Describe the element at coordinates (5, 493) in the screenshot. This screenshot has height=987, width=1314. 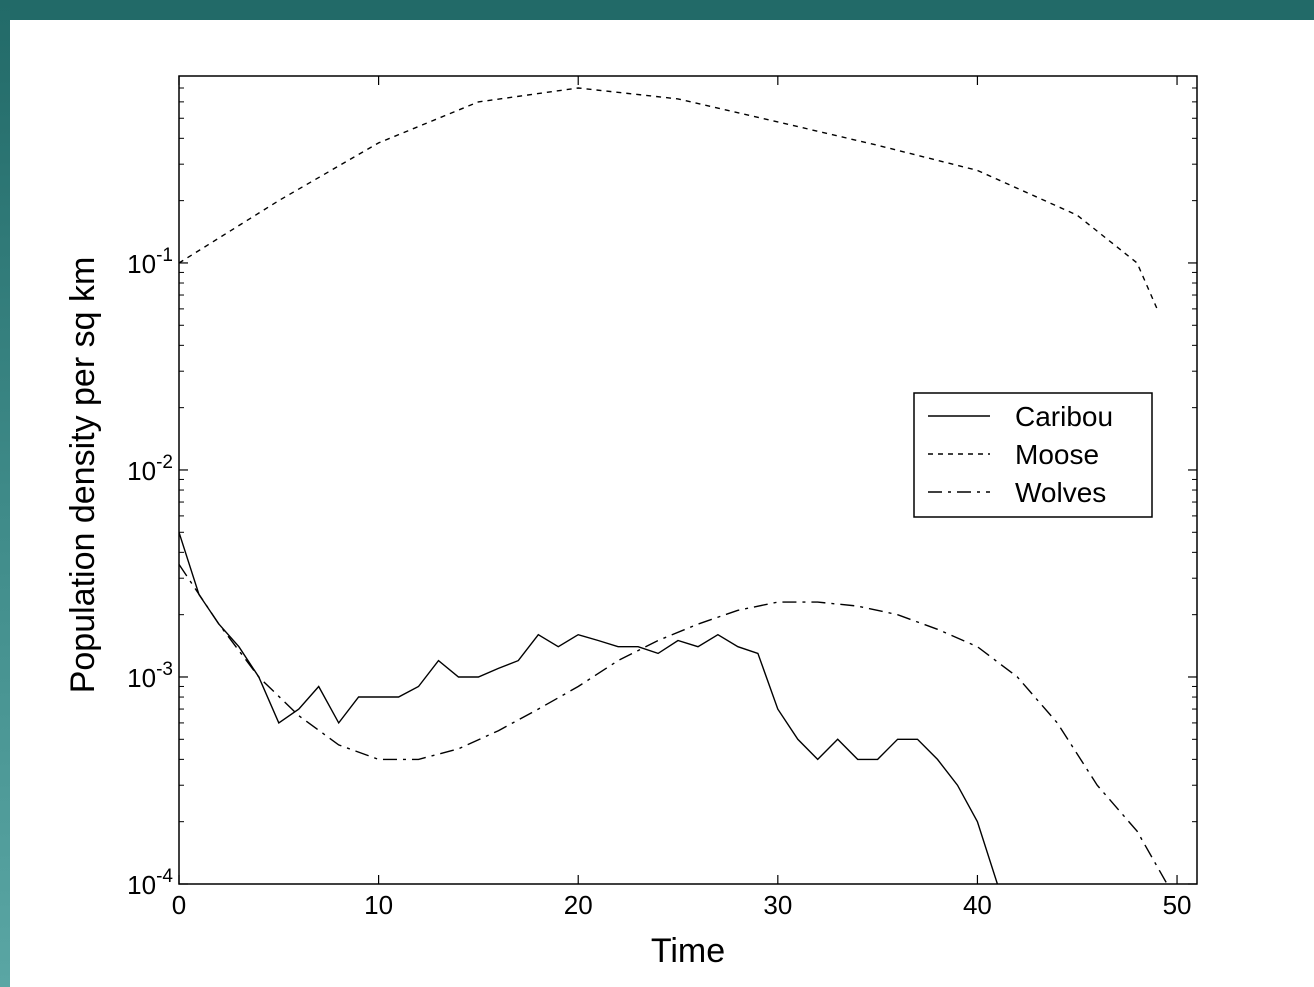
I see `slide-left-band` at that location.